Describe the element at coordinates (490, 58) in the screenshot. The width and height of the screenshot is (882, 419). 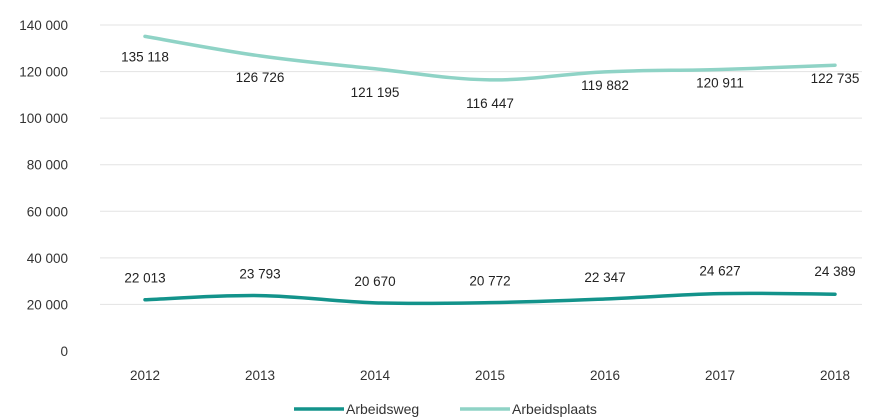
I see `series-line-arbeidsplaats` at that location.